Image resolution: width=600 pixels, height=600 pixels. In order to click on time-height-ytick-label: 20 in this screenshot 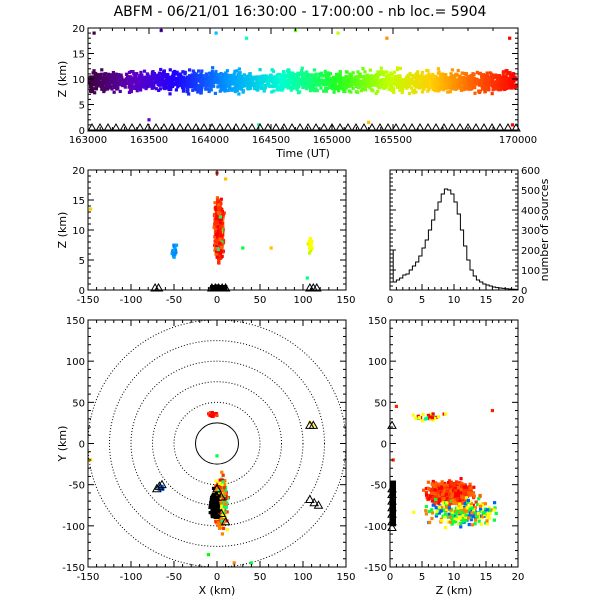, I will do `click(78, 29)`.